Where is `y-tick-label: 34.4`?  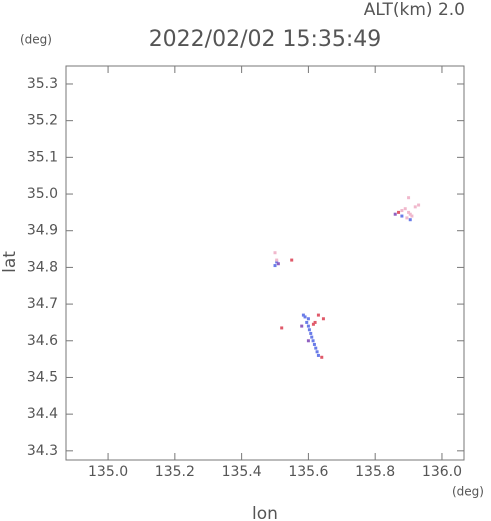 y-tick-label: 34.4 is located at coordinates (42, 414).